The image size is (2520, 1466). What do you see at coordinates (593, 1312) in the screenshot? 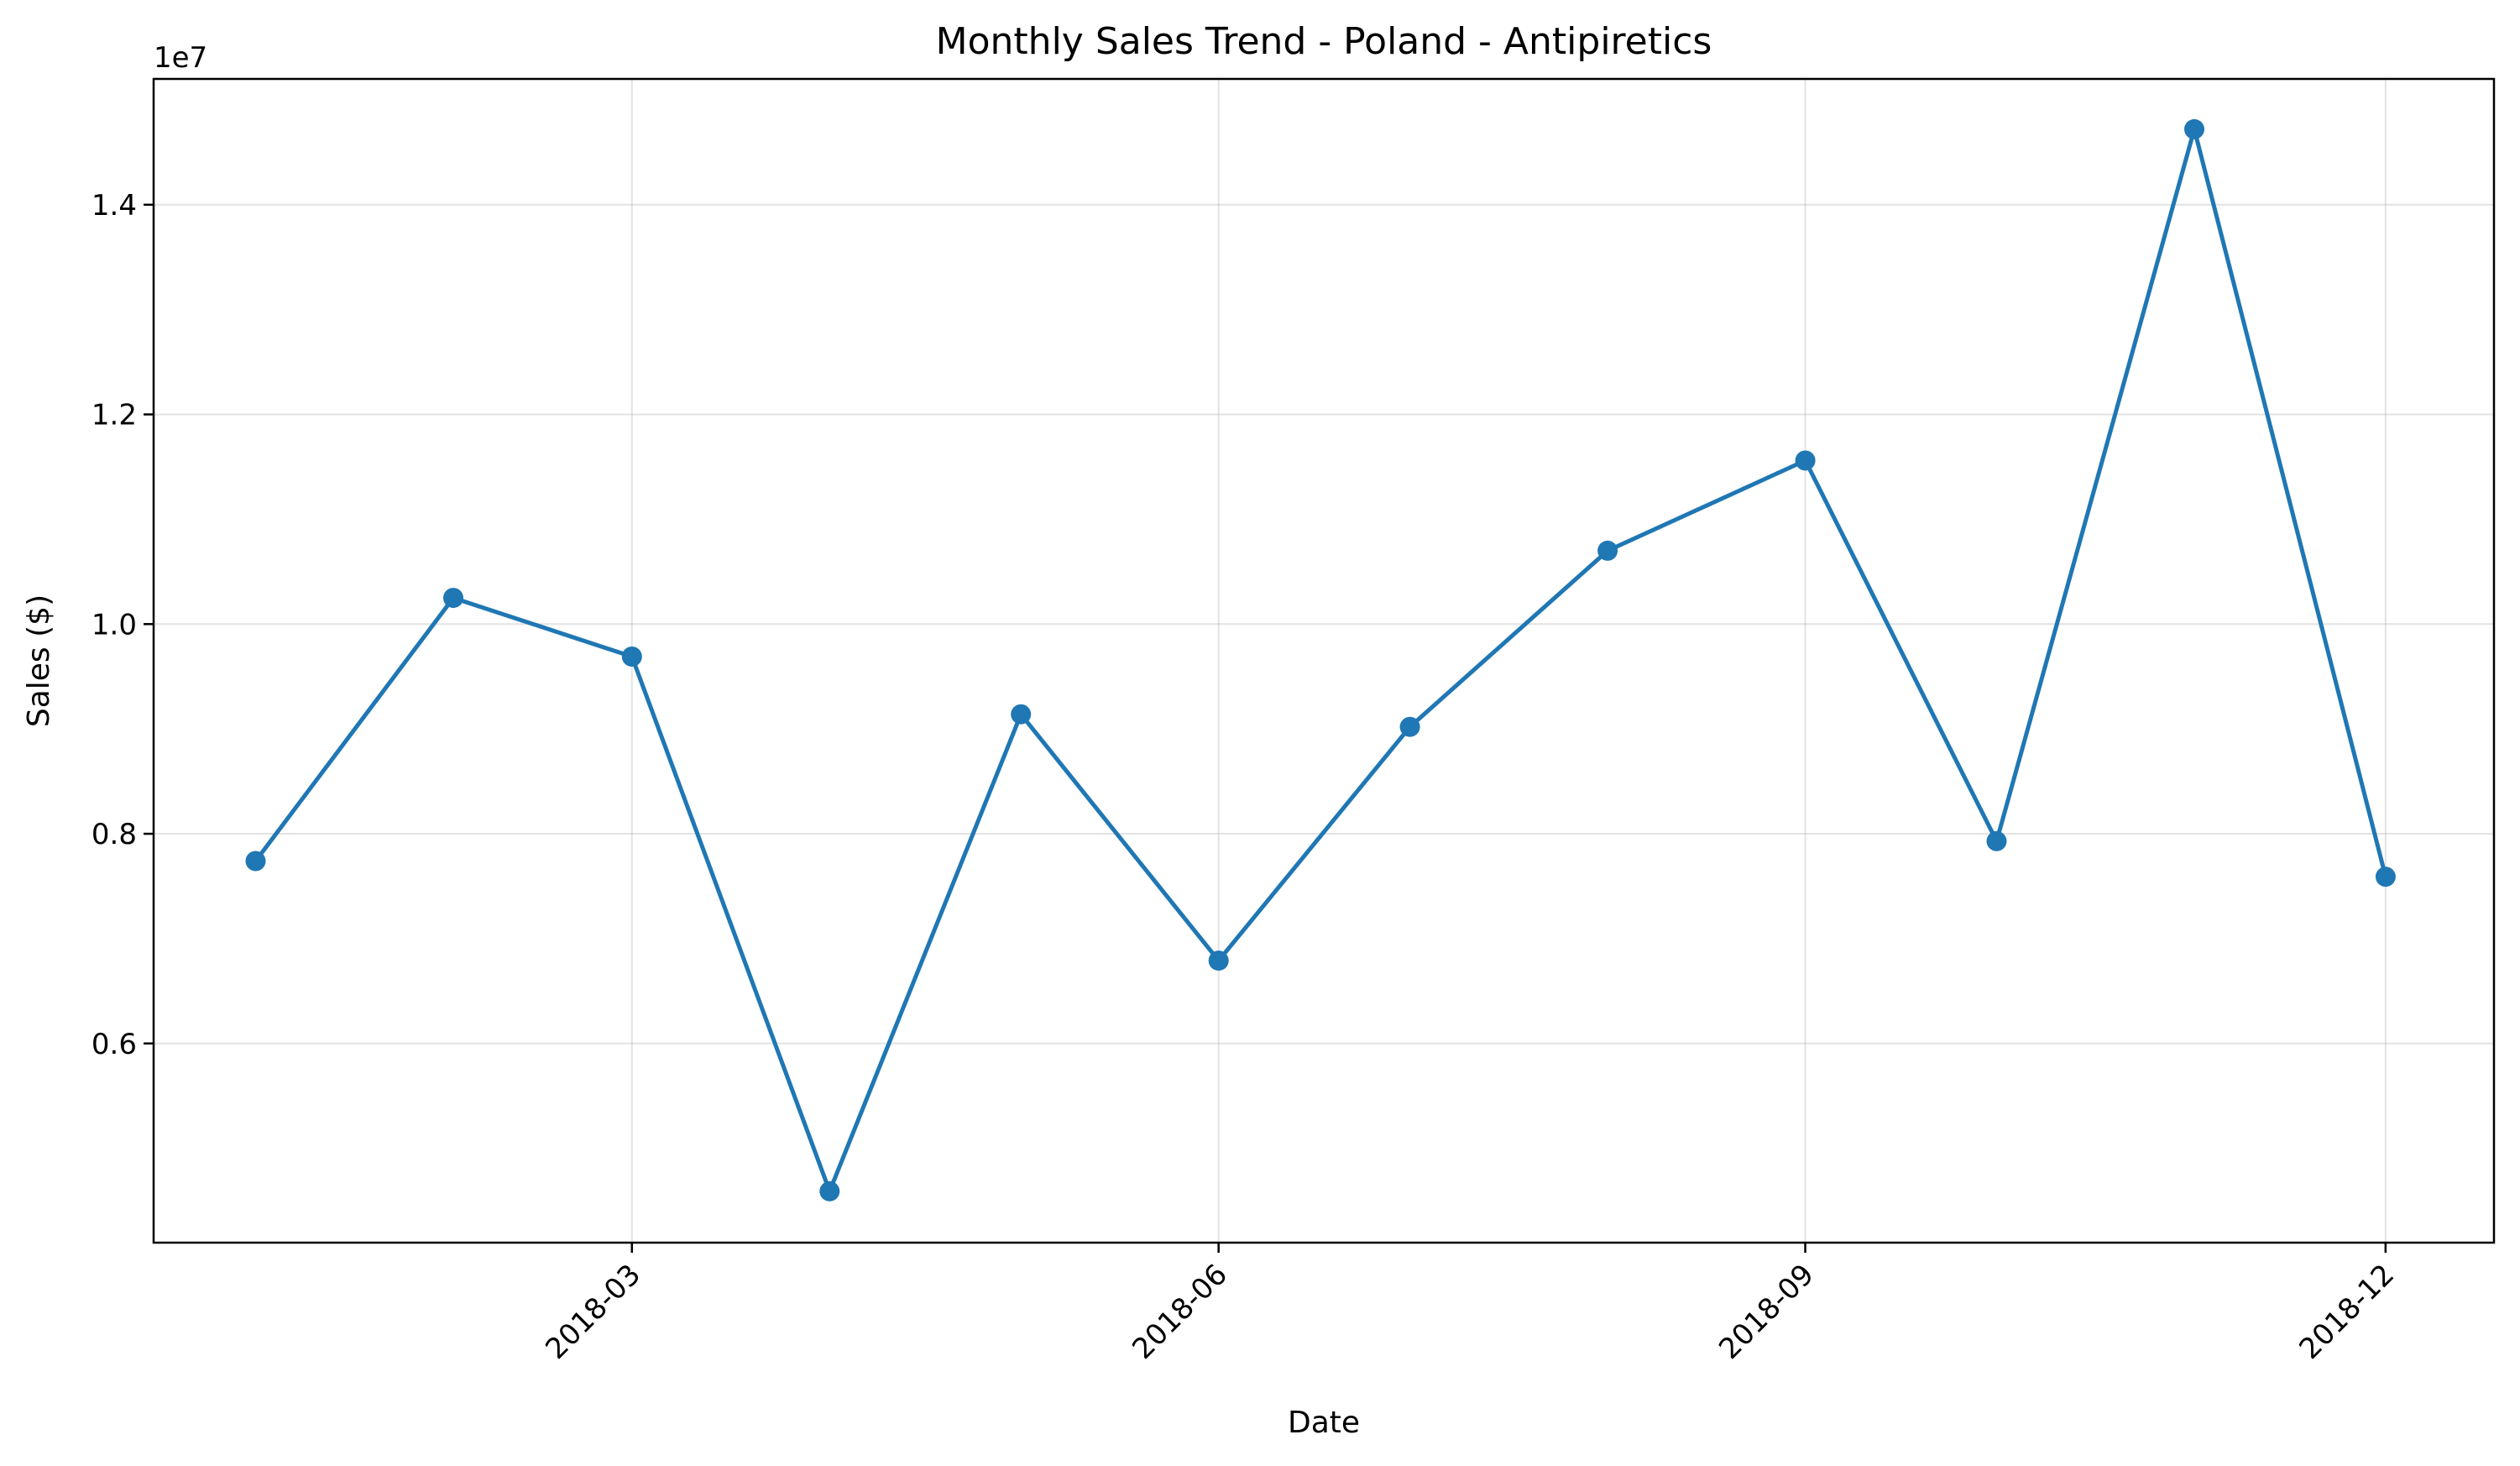
I see `x-tick-label: 2018-03` at bounding box center [593, 1312].